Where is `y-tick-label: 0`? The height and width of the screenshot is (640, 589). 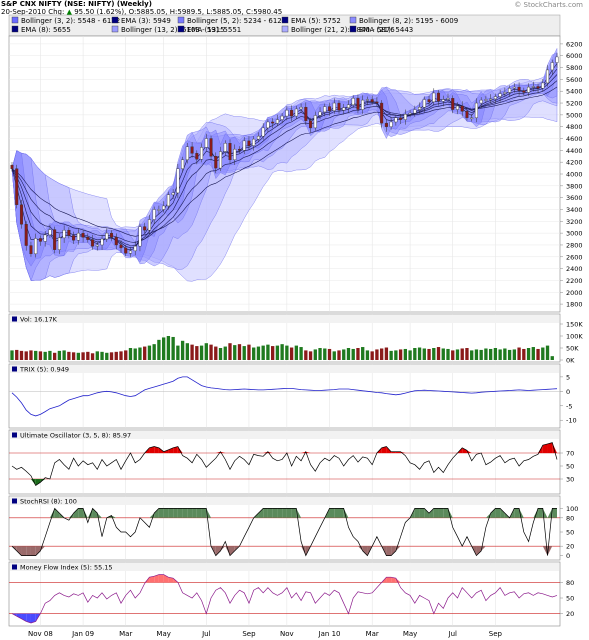 y-tick-label: 0 is located at coordinates (568, 392).